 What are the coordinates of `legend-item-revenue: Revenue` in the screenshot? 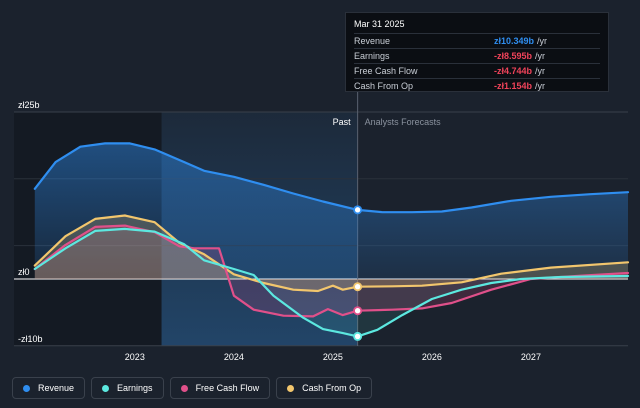 It's located at (49, 388).